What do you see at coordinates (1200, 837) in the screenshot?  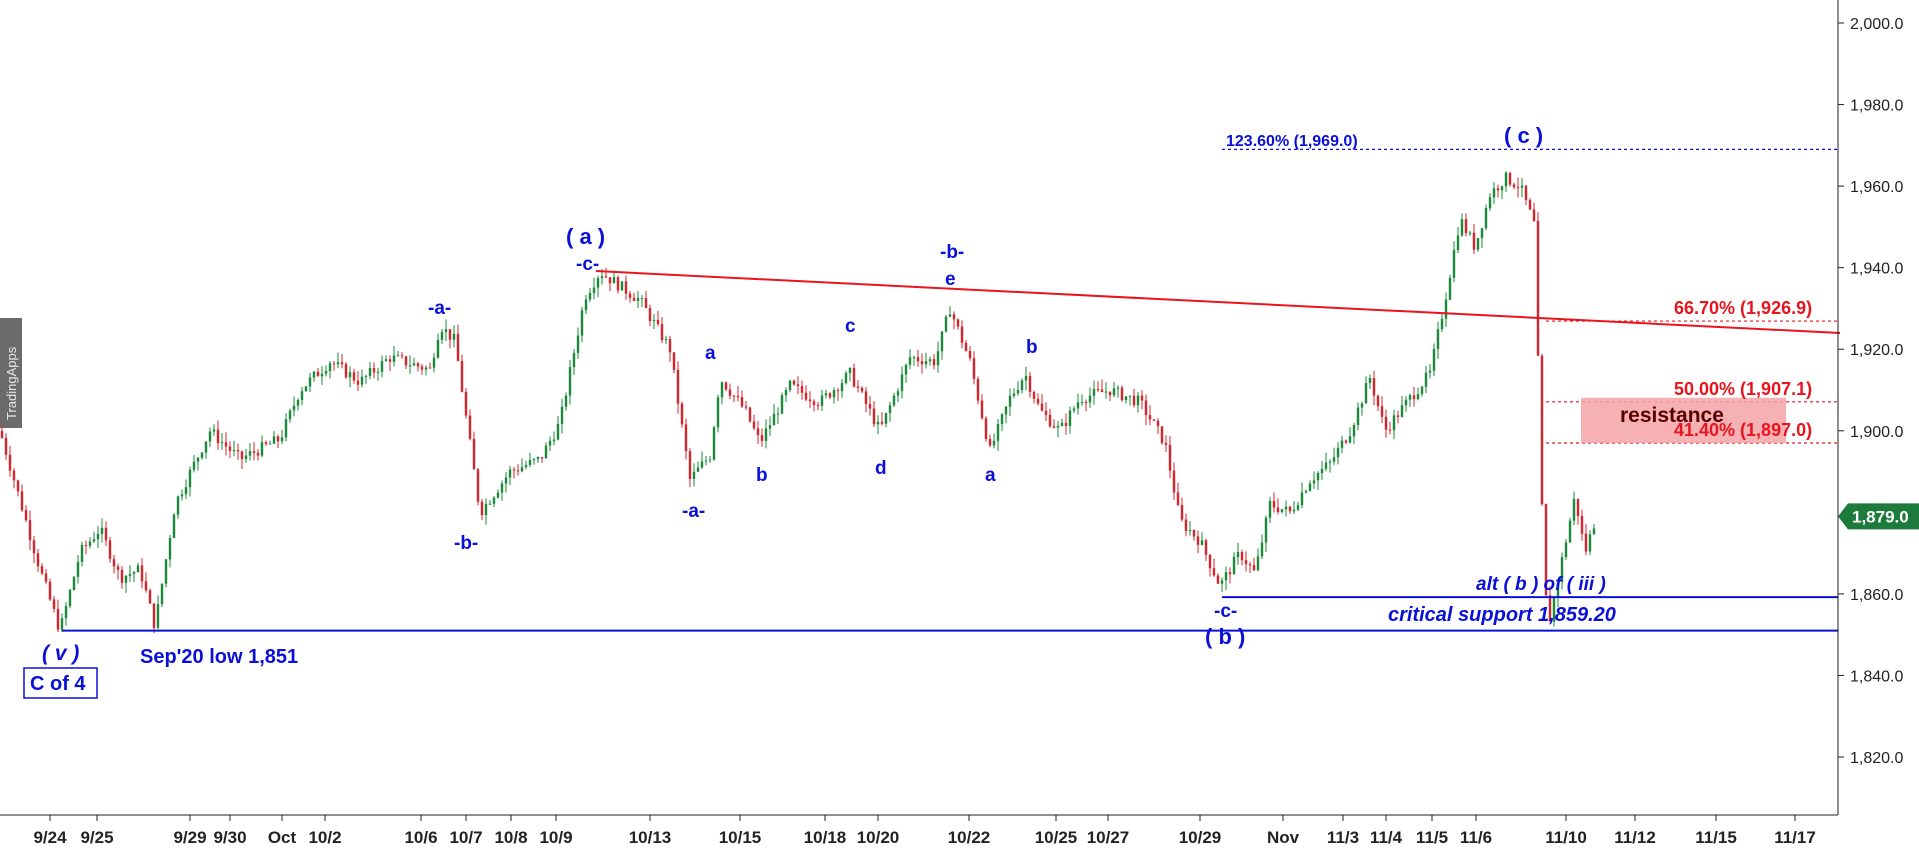 I see `x-tick-label: 10/29` at bounding box center [1200, 837].